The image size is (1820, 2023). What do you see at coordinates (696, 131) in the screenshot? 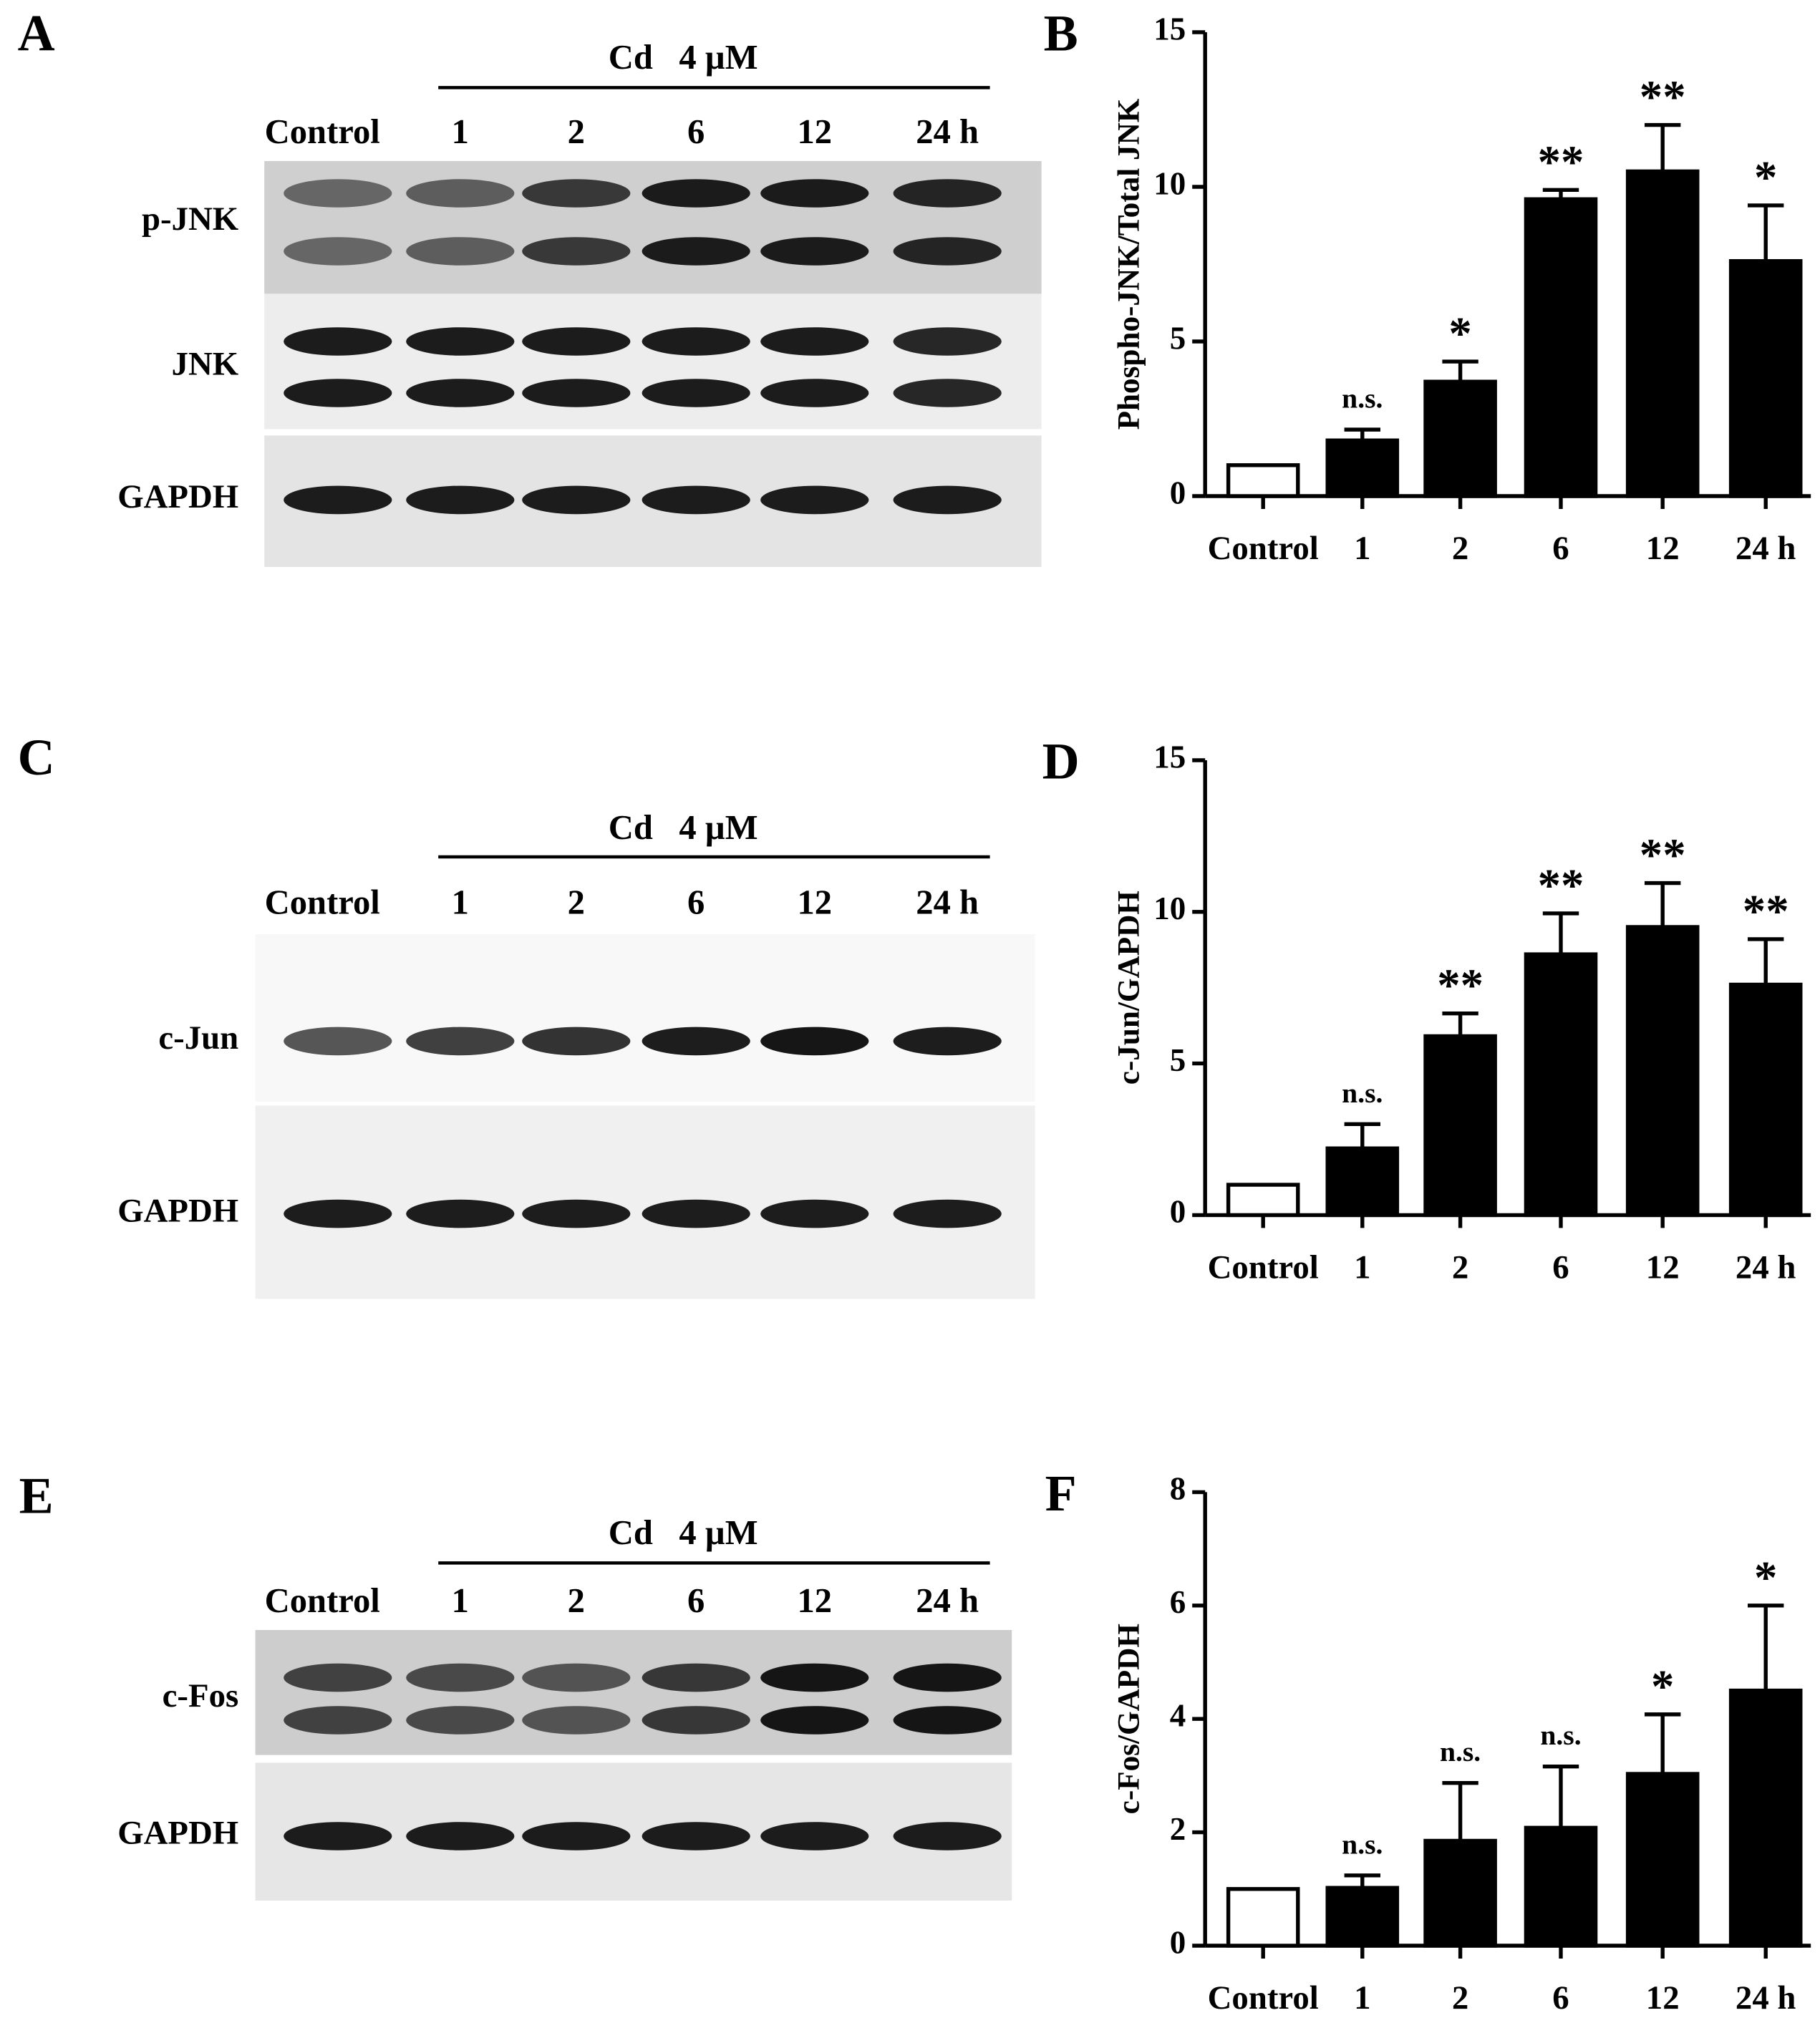
I see `lane-label: 6` at bounding box center [696, 131].